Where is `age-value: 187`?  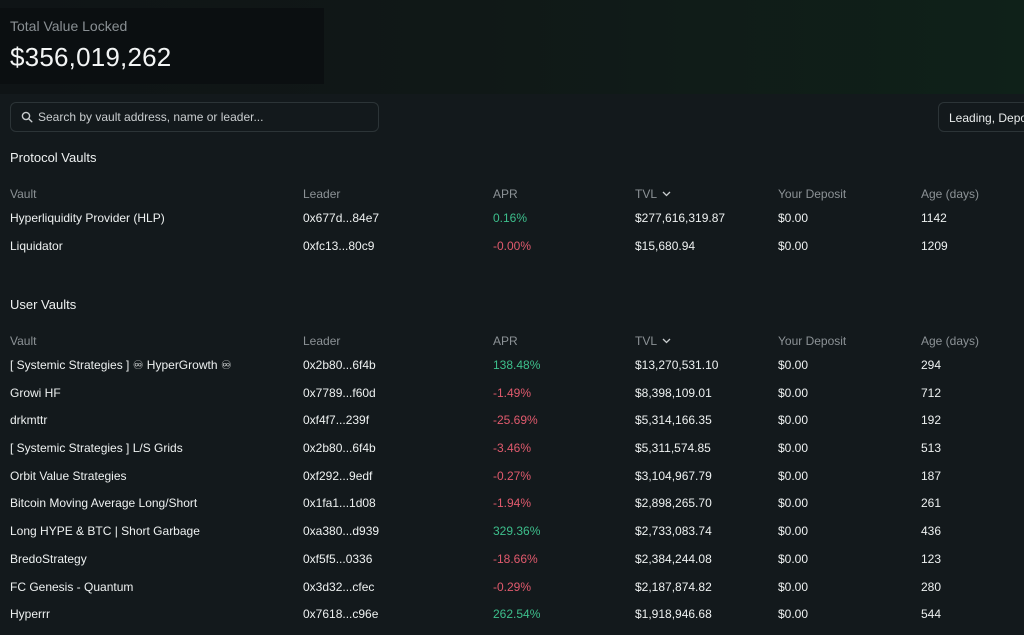 age-value: 187 is located at coordinates (931, 475).